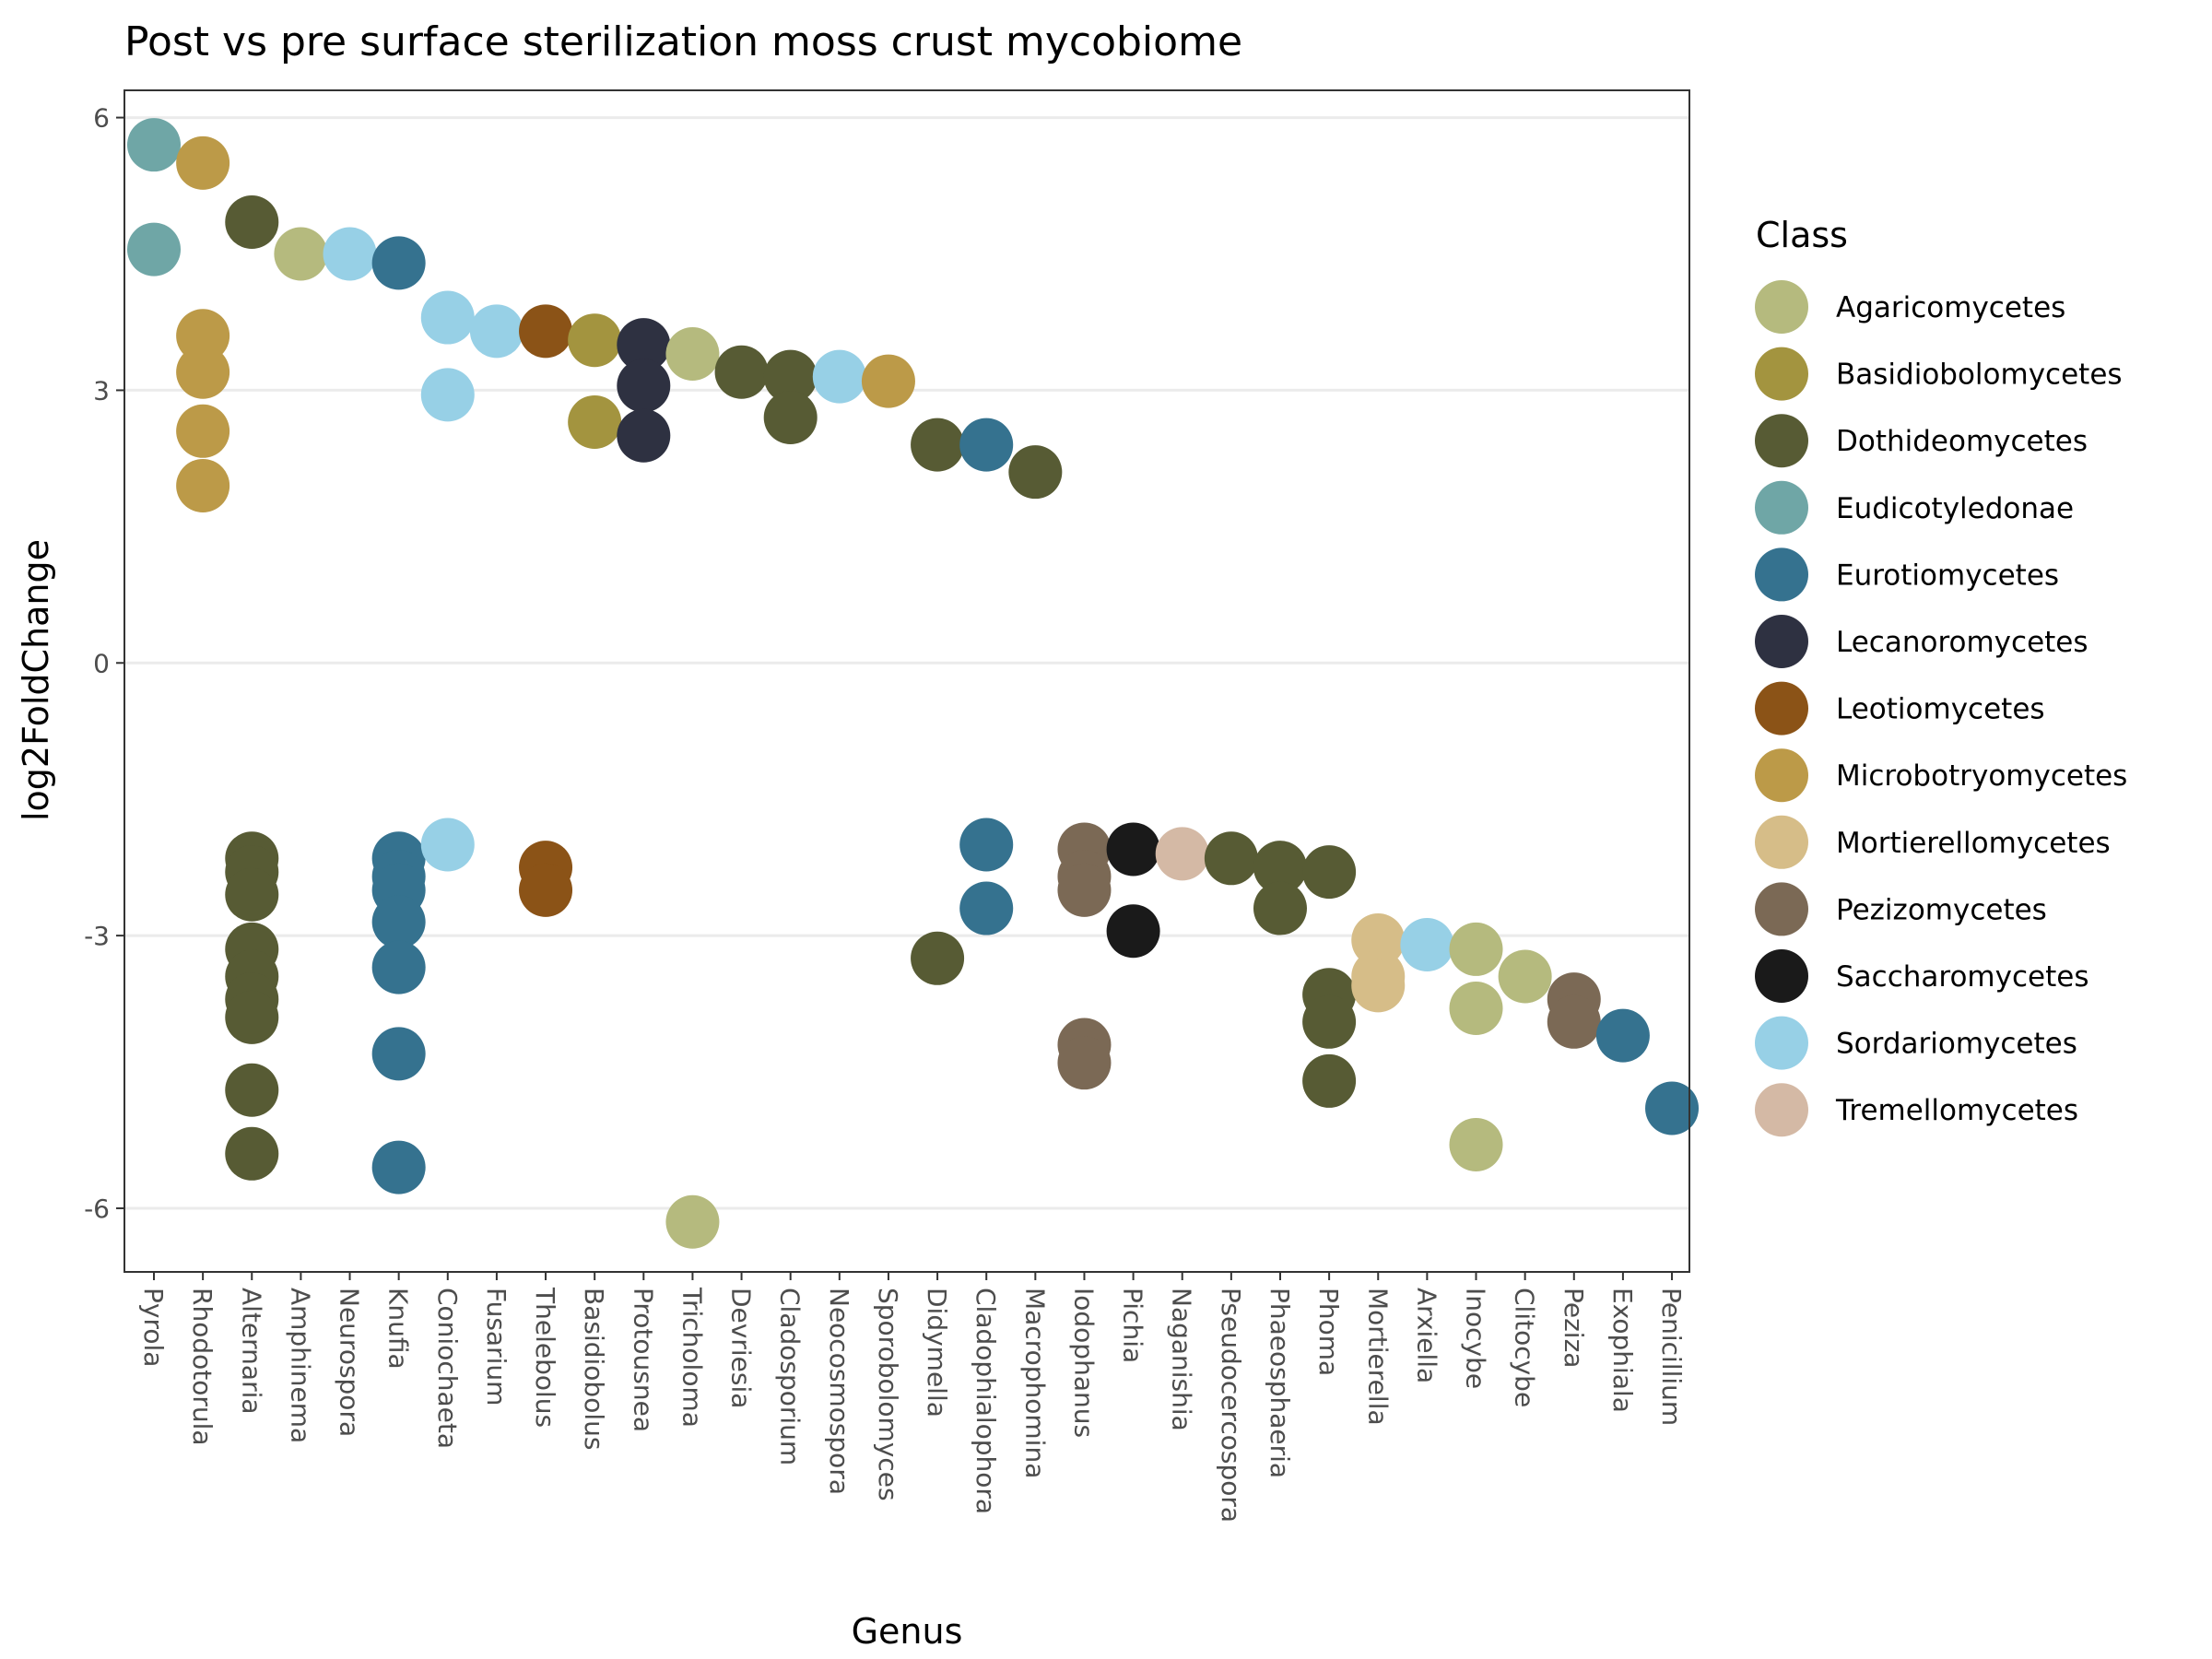  I want to click on x-tick-label: Phaeosphaeria, so click(1280, 1383).